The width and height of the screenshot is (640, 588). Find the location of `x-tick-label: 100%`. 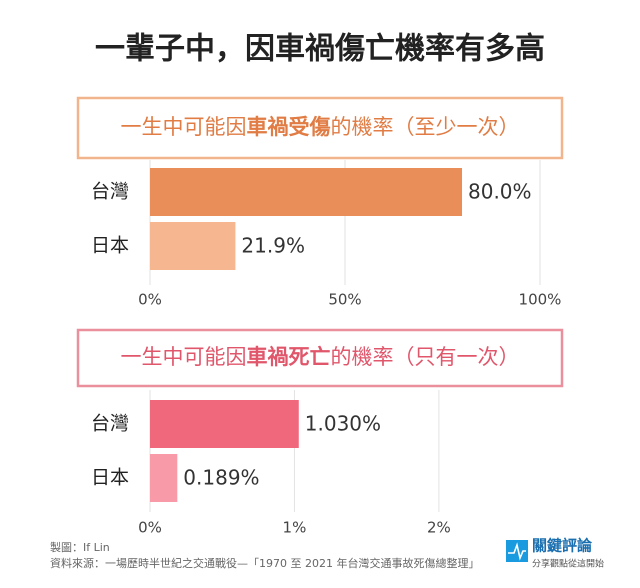

x-tick-label: 100% is located at coordinates (540, 300).